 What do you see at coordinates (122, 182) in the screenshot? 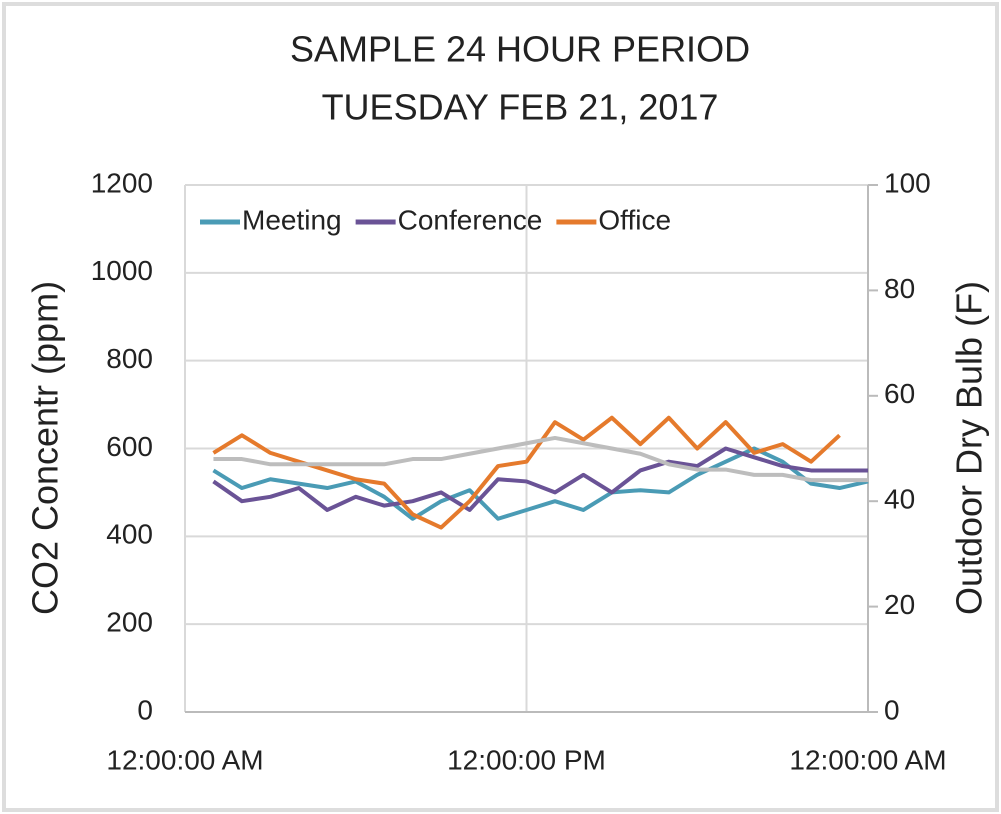
I see `y-tick-label: 1200` at bounding box center [122, 182].